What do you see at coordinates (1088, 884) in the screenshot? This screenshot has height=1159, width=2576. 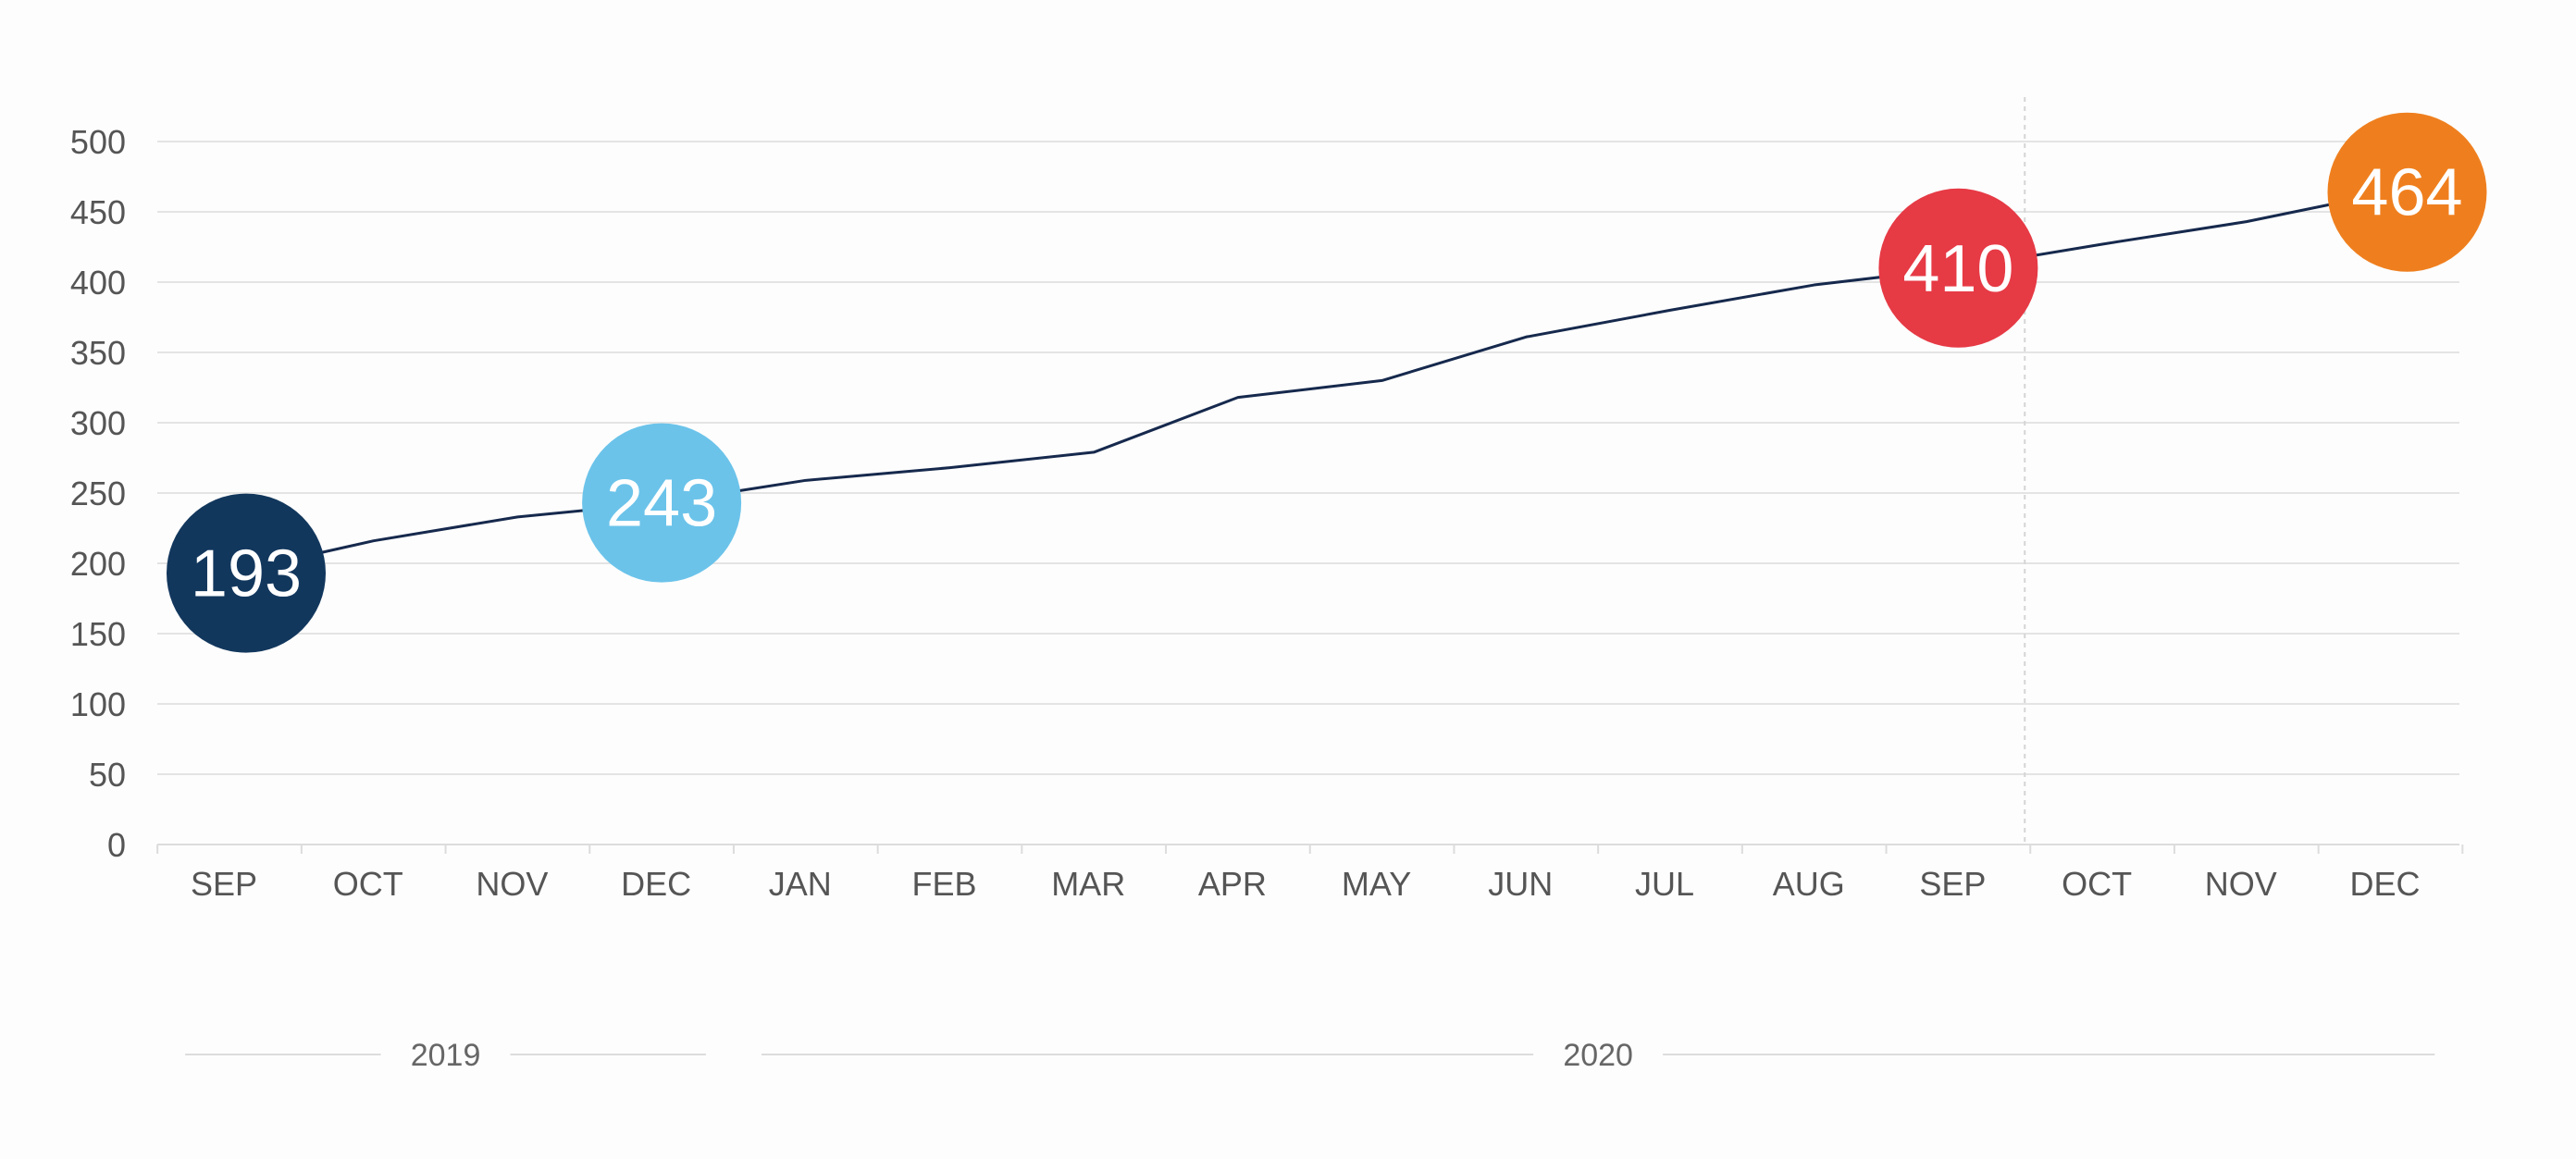 I see `x-tick-label: MAR` at bounding box center [1088, 884].